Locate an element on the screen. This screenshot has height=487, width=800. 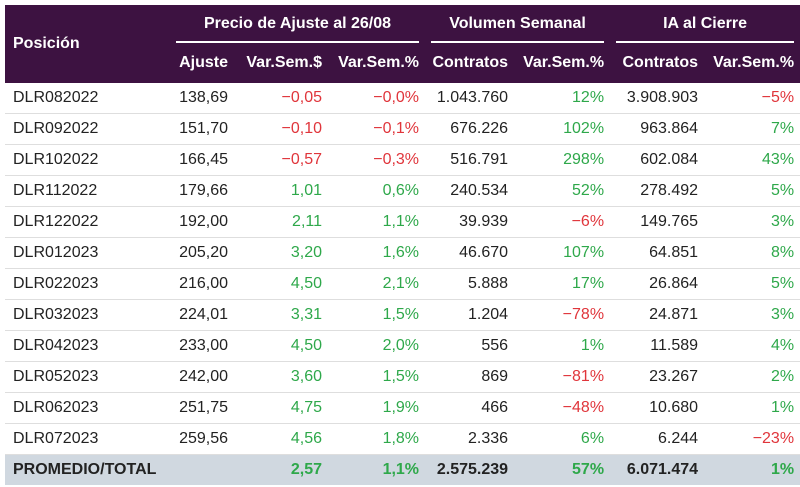
header-group-ia: IA al Cierre is located at coordinates (705, 24).